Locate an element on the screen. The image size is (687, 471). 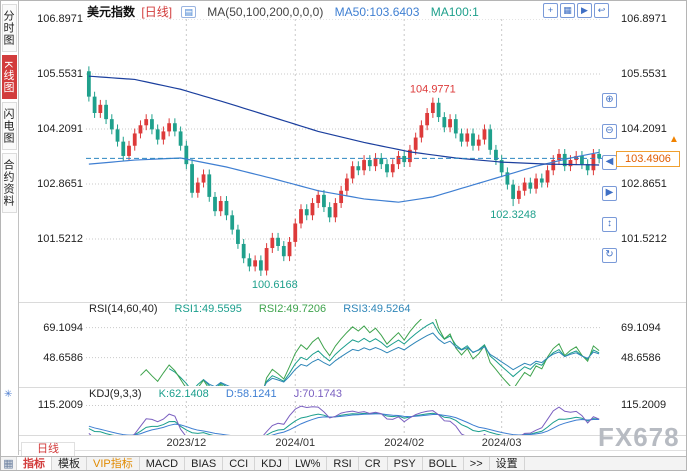
sidebar-item-lightning-chart: 闪电图 is located at coordinates (9, 126).